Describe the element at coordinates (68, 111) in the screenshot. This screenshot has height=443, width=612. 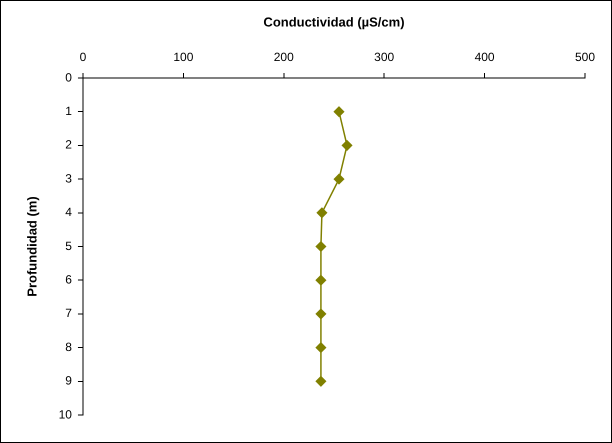
I see `y-tick-label: 1` at that location.